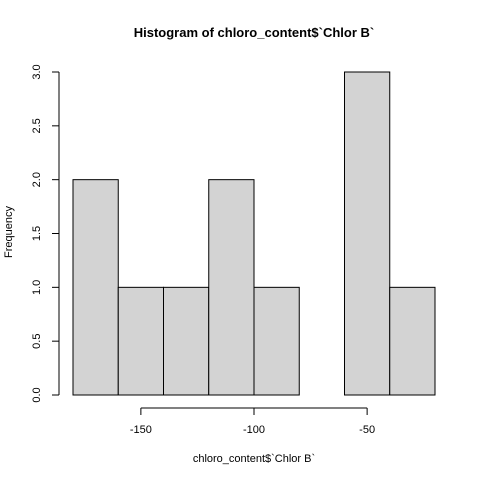 Image resolution: width=480 pixels, height=480 pixels. What do you see at coordinates (254, 459) in the screenshot?
I see `x-axis-label: chloro_content$`Chlor B`` at bounding box center [254, 459].